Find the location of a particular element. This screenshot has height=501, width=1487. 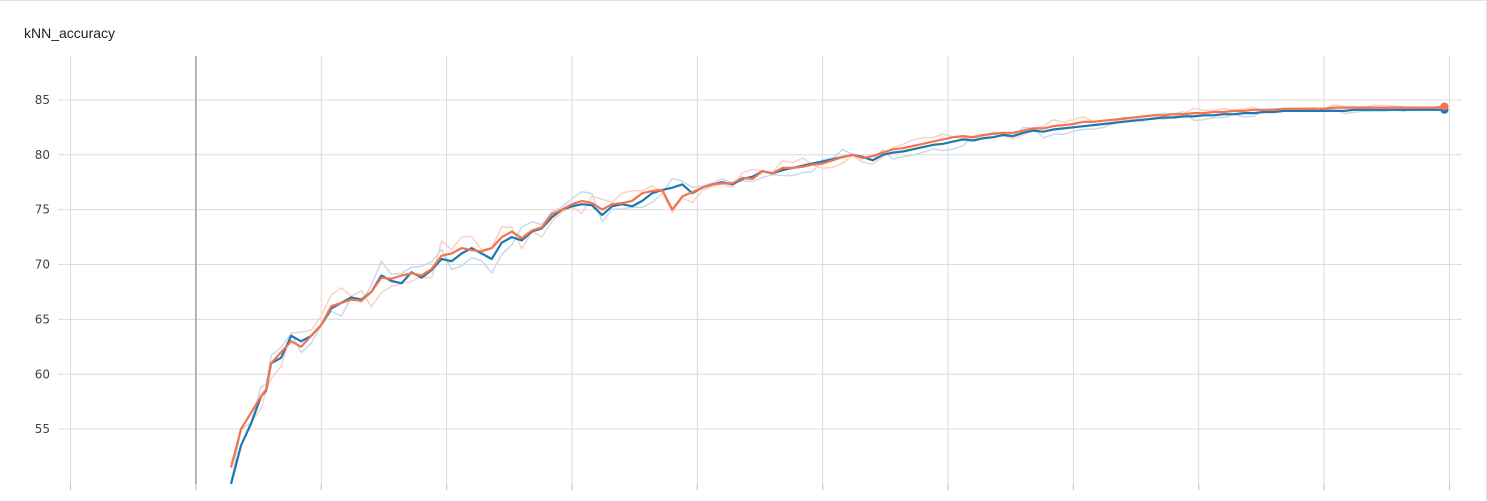

end-marker-layer is located at coordinates (1444, 108).